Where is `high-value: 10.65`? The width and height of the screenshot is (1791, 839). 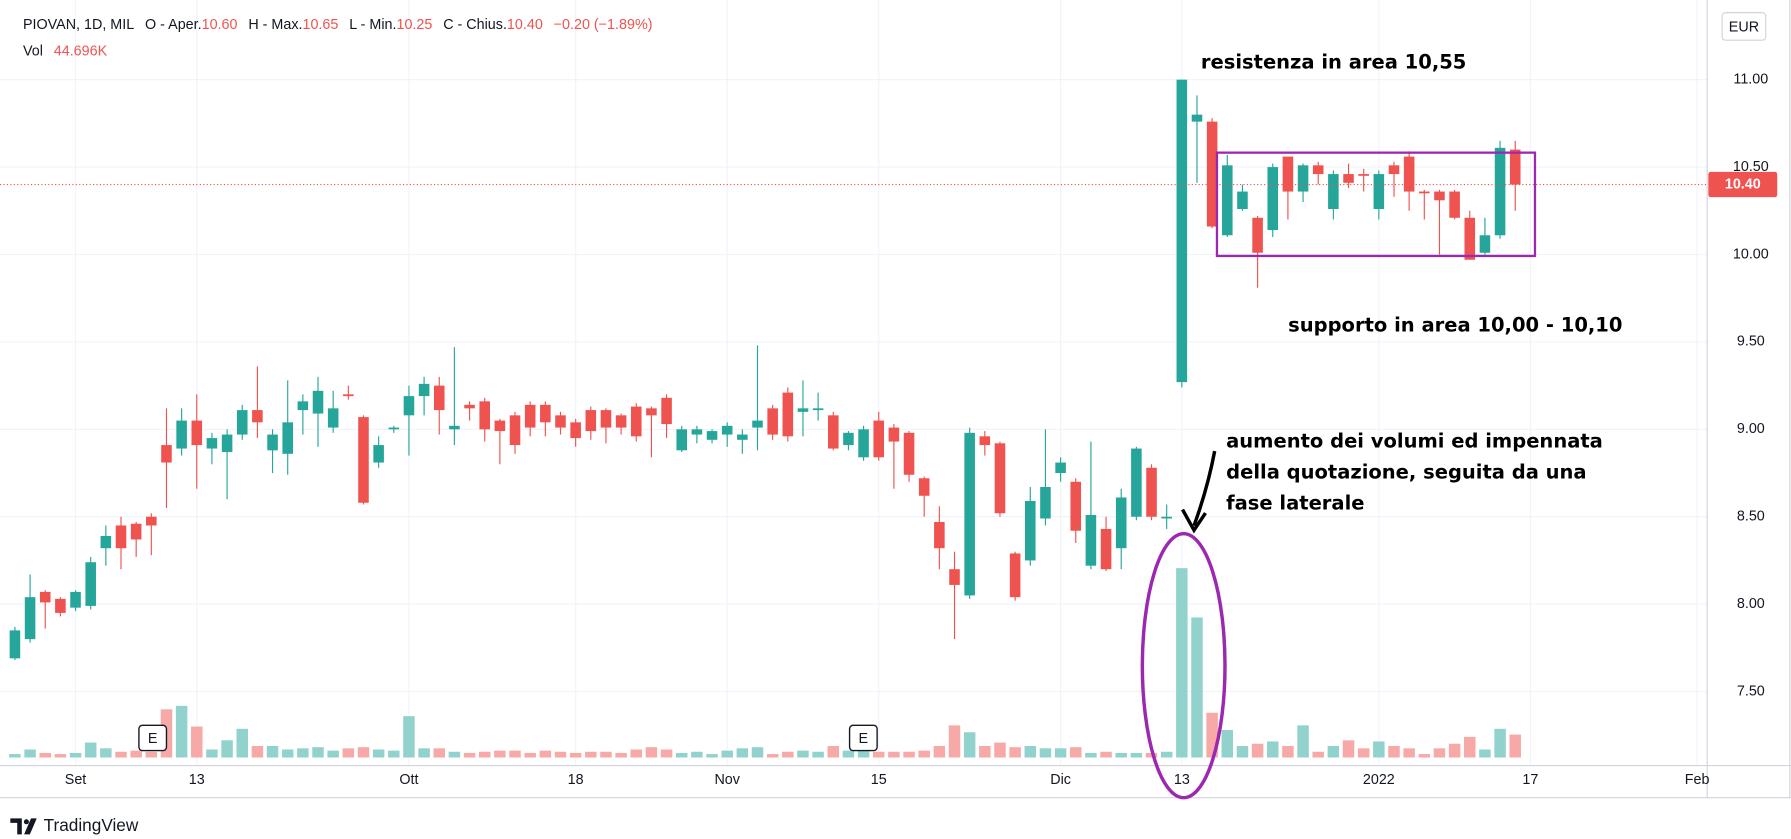
high-value: 10.65 is located at coordinates (320, 25).